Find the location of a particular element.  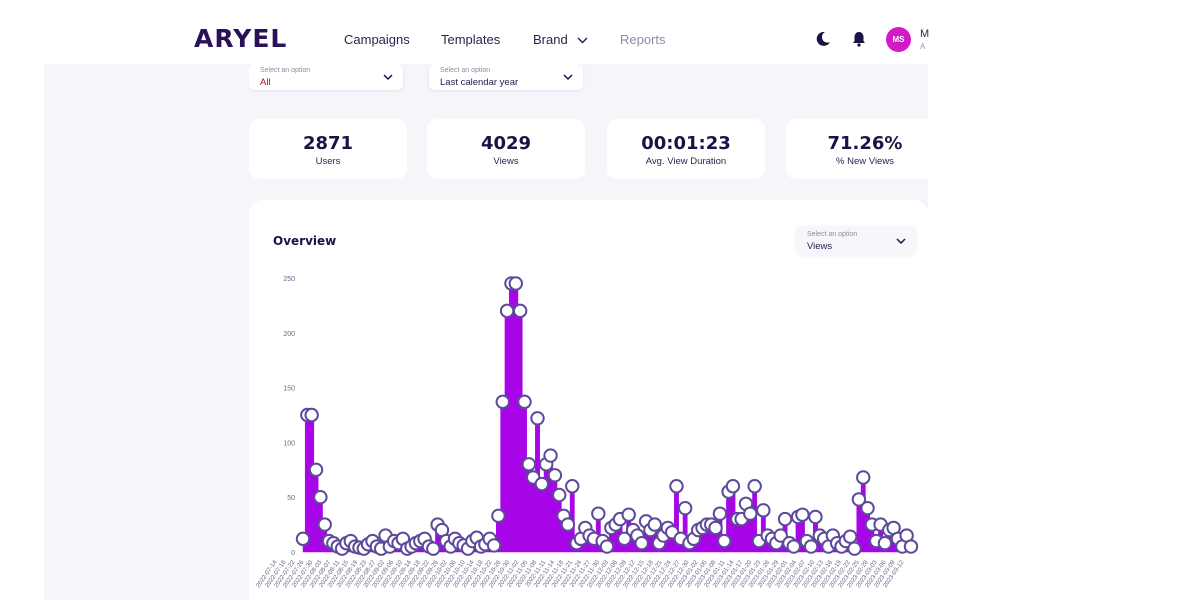

kpi-card-views: 4029 Views is located at coordinates (506, 149).